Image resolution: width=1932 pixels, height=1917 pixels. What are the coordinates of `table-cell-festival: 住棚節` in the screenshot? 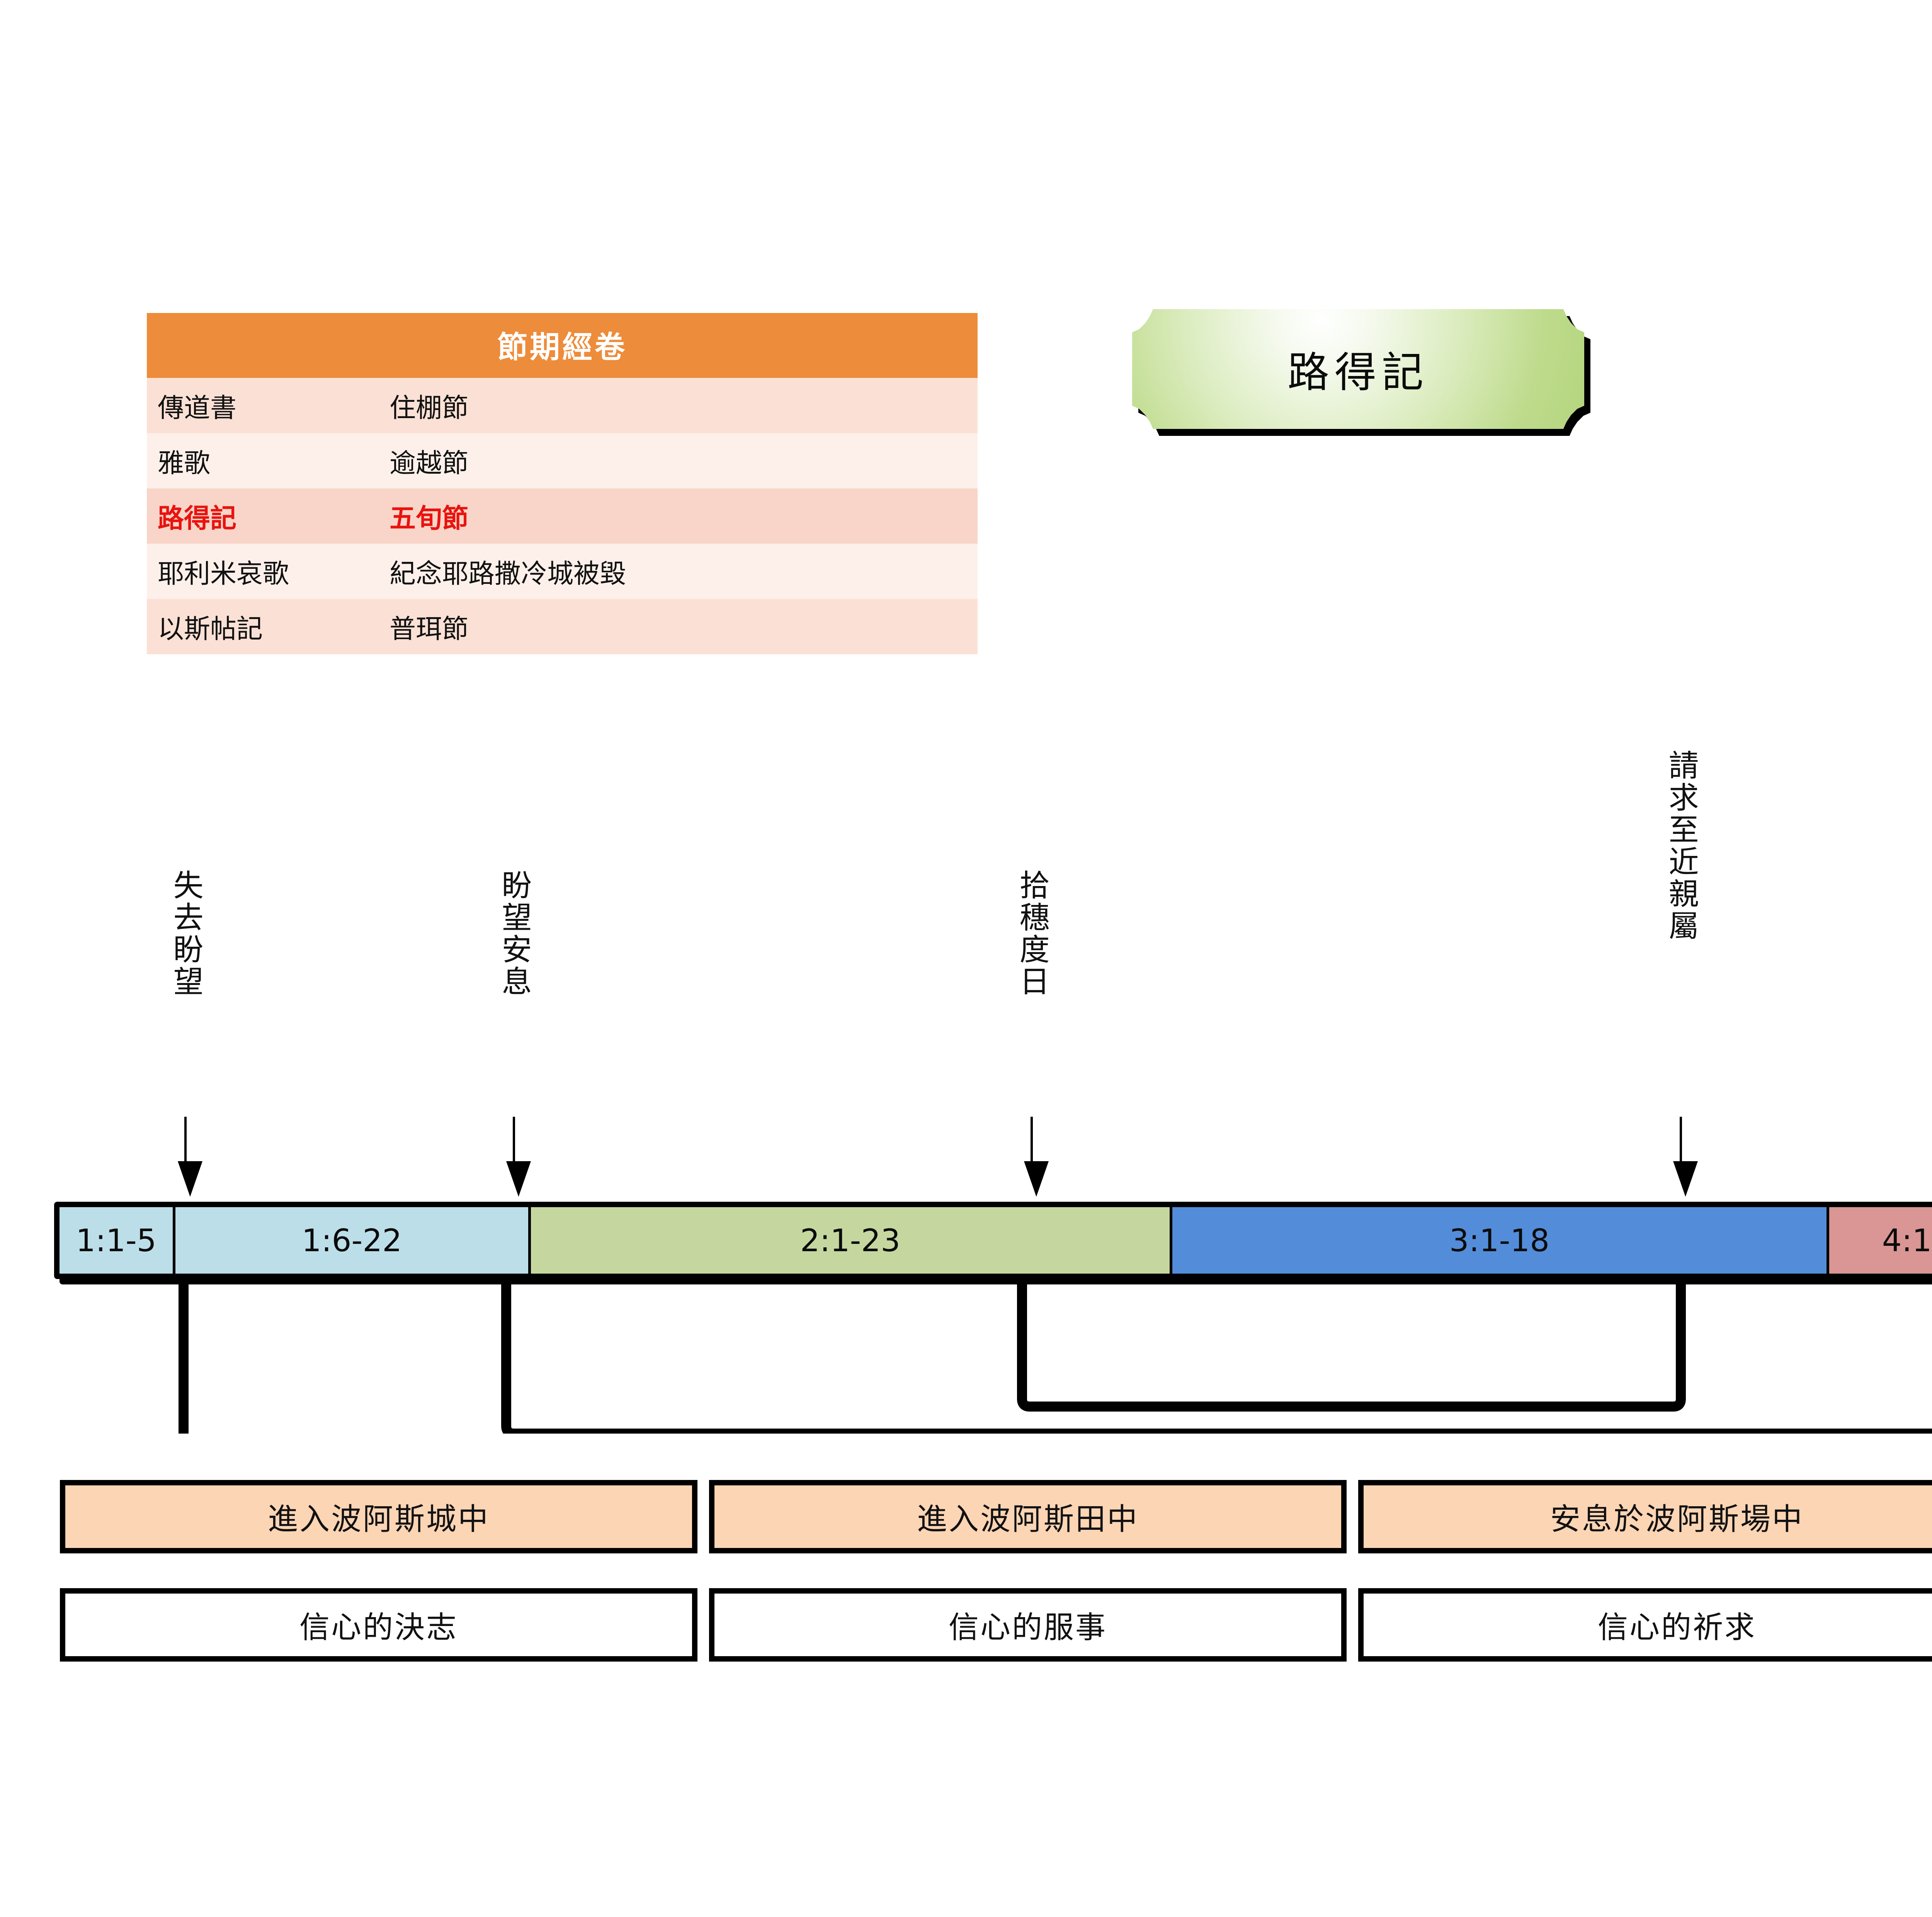 It's located at (678, 406).